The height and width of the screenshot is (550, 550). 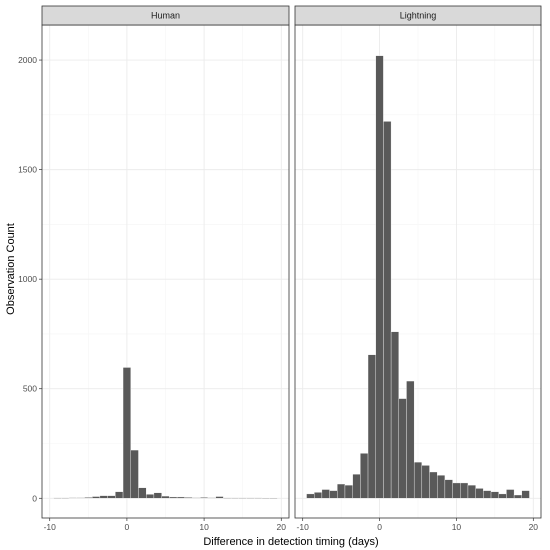 I want to click on facet-strip-label: Human, so click(x=165, y=16).